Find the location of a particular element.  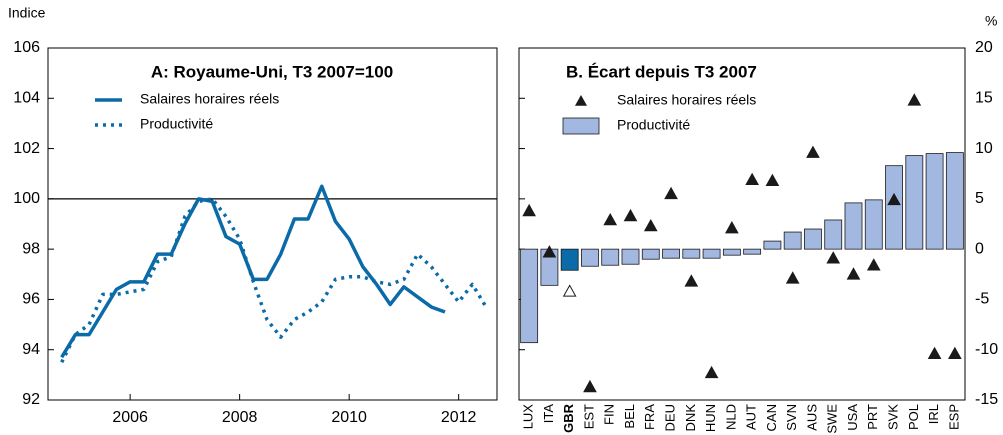

x-tick-label: FIN is located at coordinates (609, 414).